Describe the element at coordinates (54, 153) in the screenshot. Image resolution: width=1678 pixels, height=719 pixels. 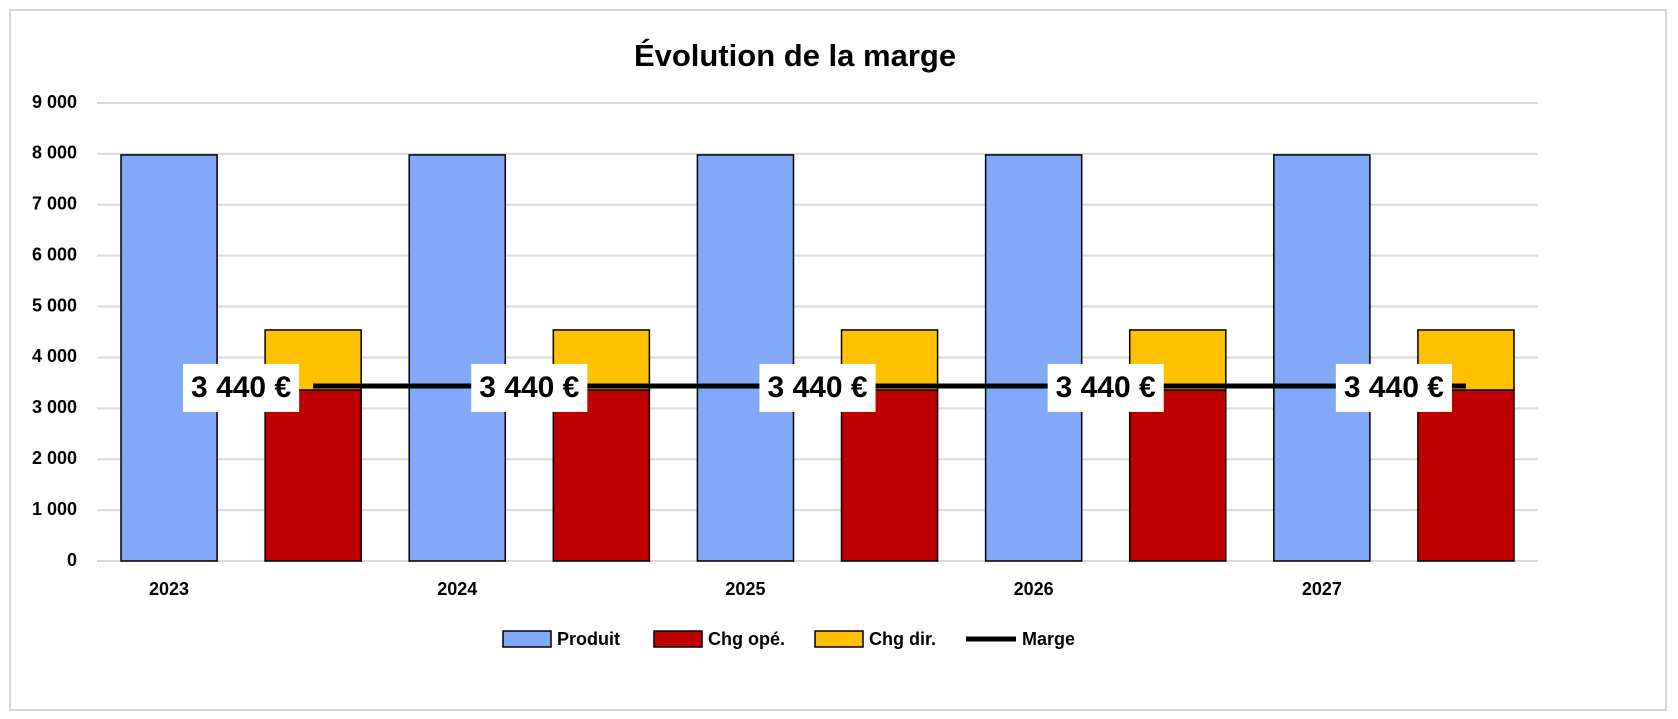
I see `y-tick-label: 8 000` at that location.